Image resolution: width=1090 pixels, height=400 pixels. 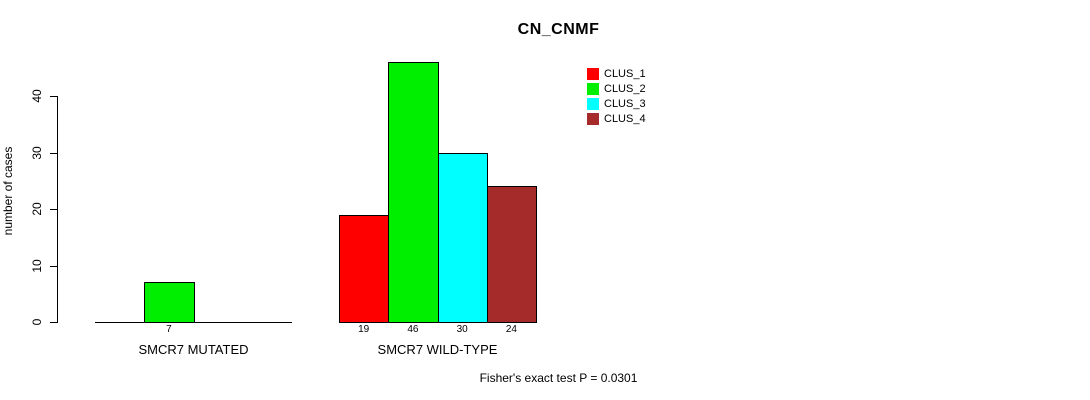 I want to click on y-axis-line, so click(x=57, y=209).